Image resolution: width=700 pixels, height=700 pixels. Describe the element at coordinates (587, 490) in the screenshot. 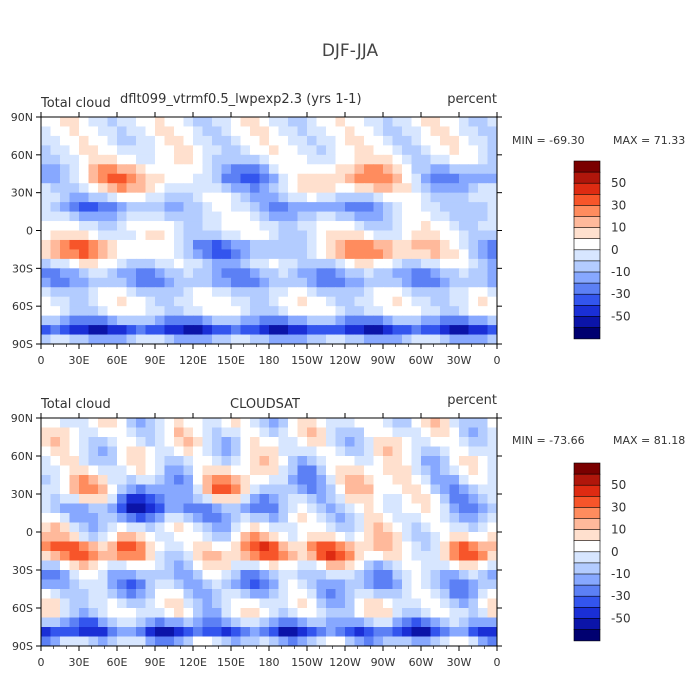

I see `colorbar-swatch` at that location.